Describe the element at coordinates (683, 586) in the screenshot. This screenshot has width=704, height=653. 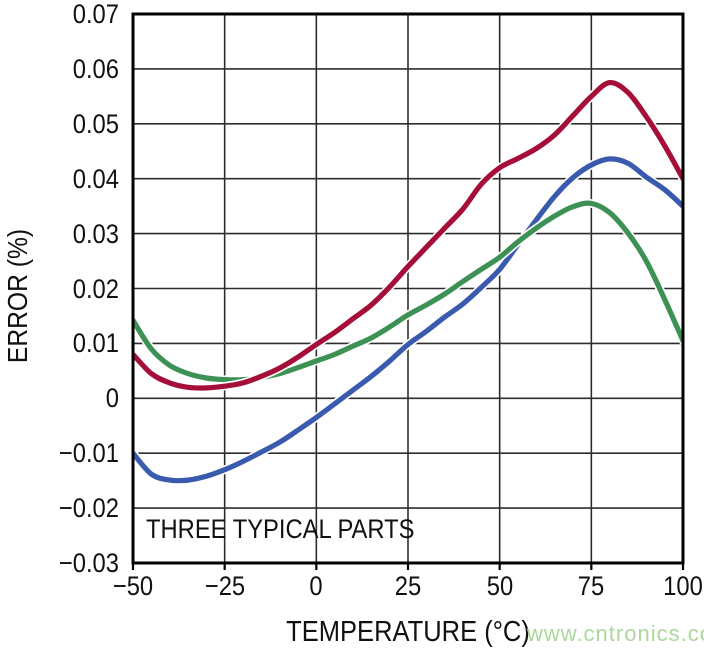
I see `x-tick-label: 100` at that location.